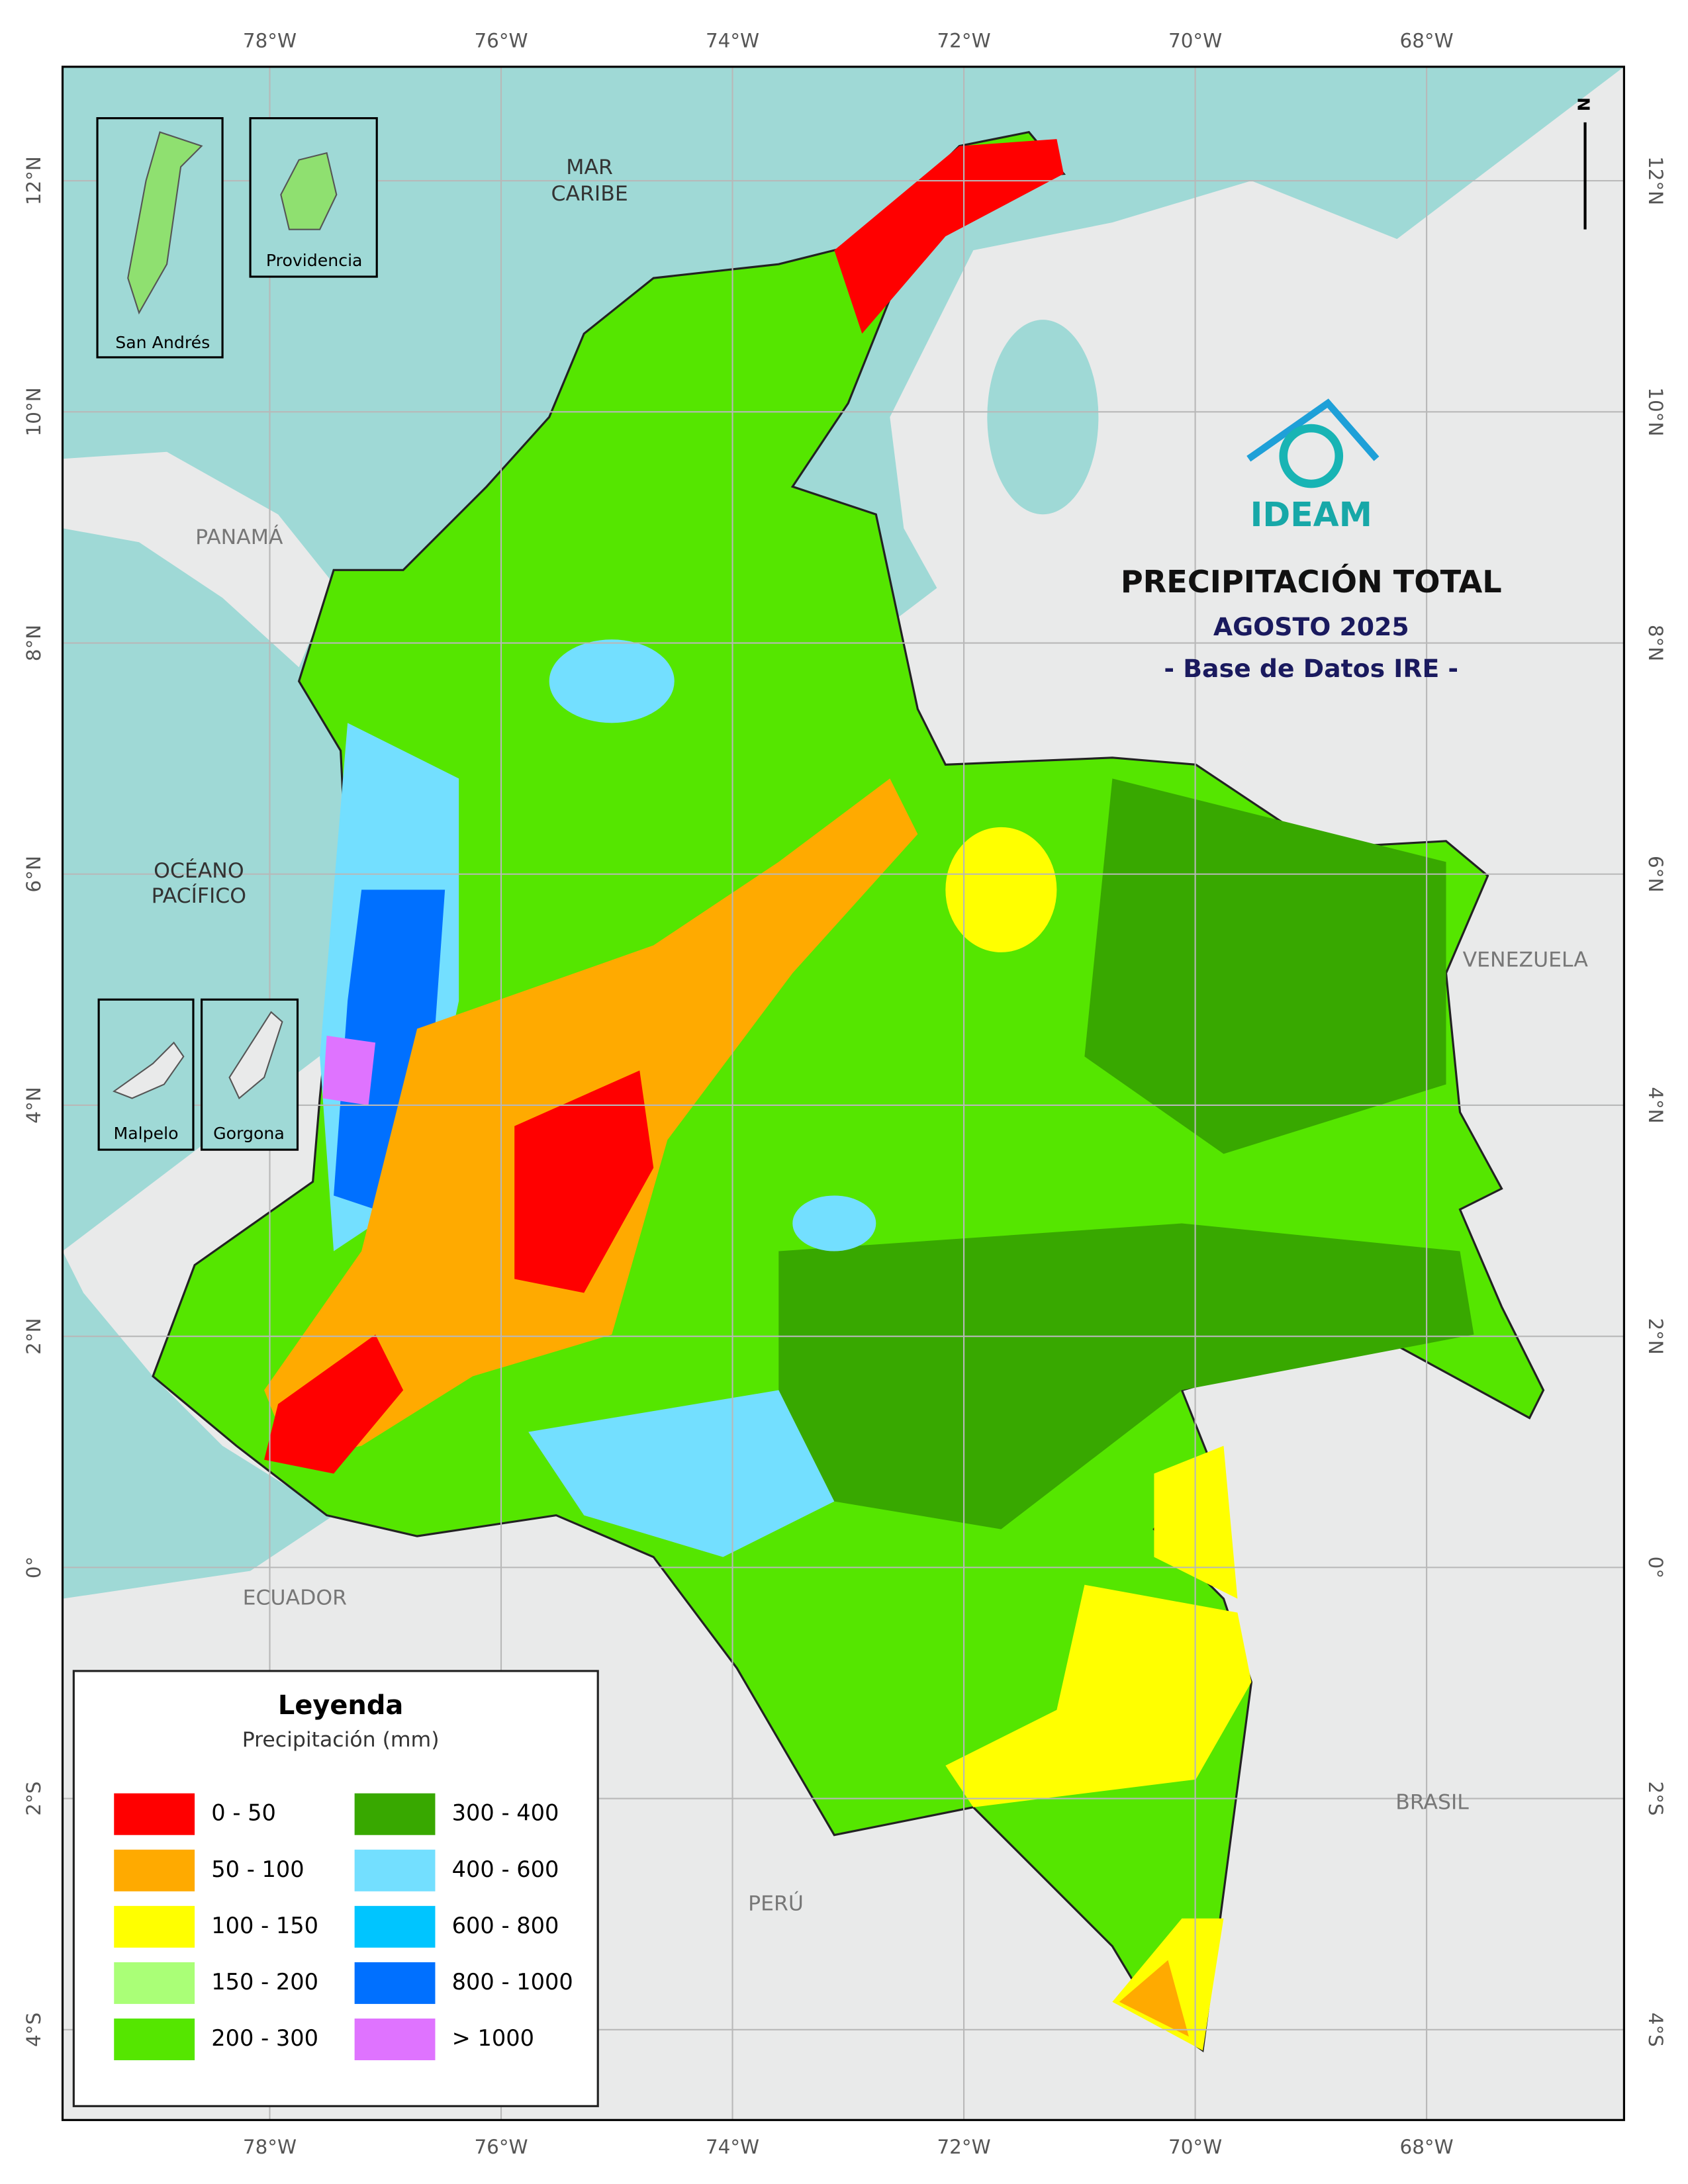  I want to click on place-label: ECUADOR, so click(295, 1598).